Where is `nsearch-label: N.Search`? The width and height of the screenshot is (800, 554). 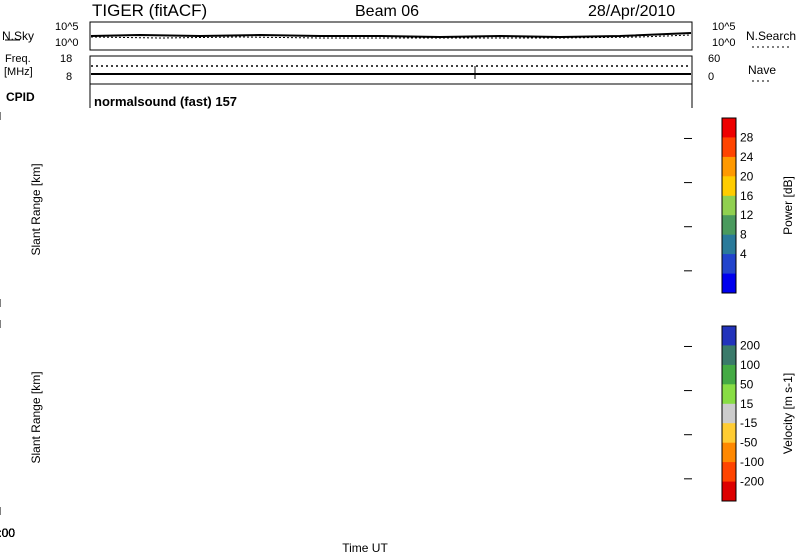 nsearch-label: N.Search is located at coordinates (771, 36).